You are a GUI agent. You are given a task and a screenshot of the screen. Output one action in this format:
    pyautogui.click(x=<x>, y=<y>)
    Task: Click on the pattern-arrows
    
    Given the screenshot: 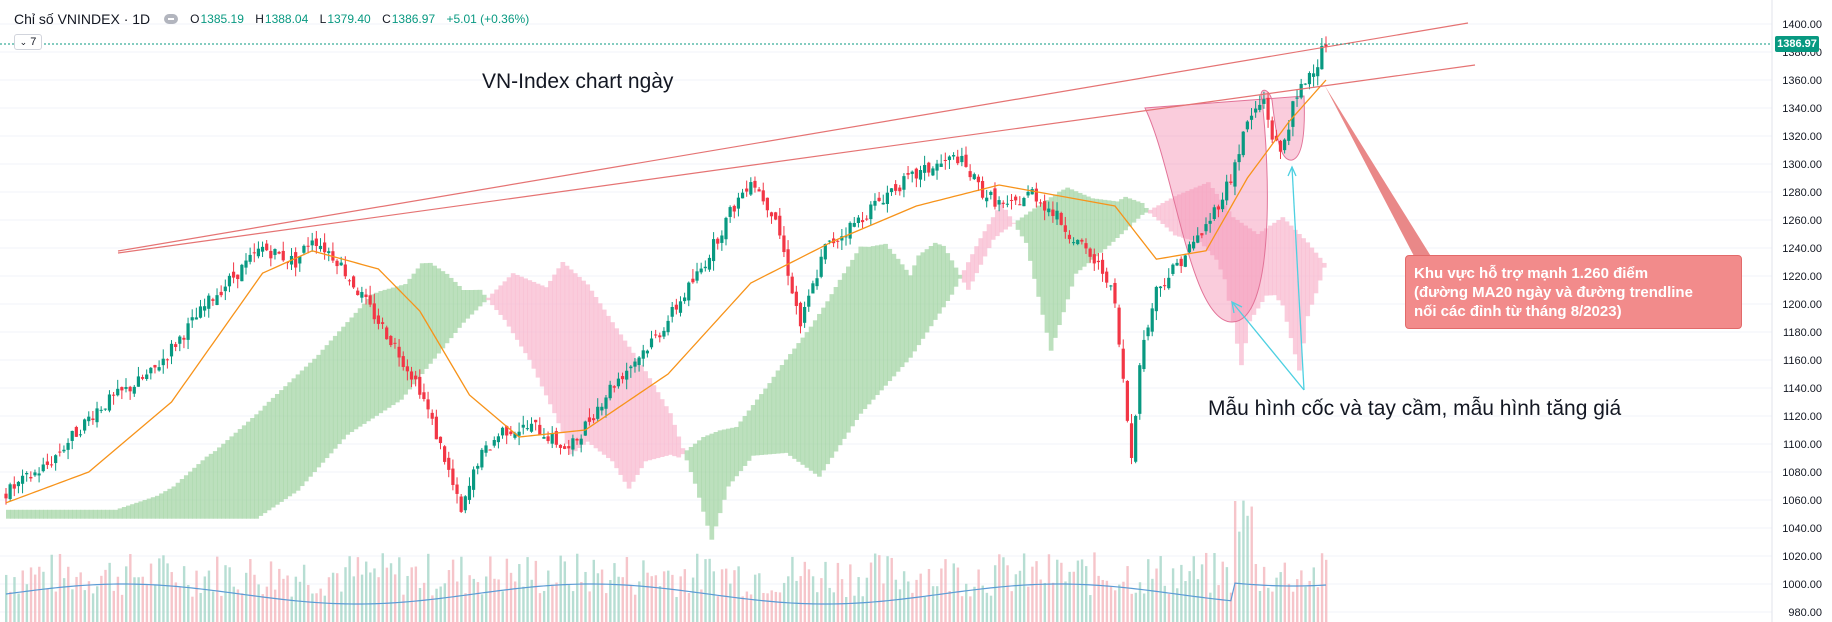 What is the action you would take?
    pyautogui.click(x=1268, y=278)
    